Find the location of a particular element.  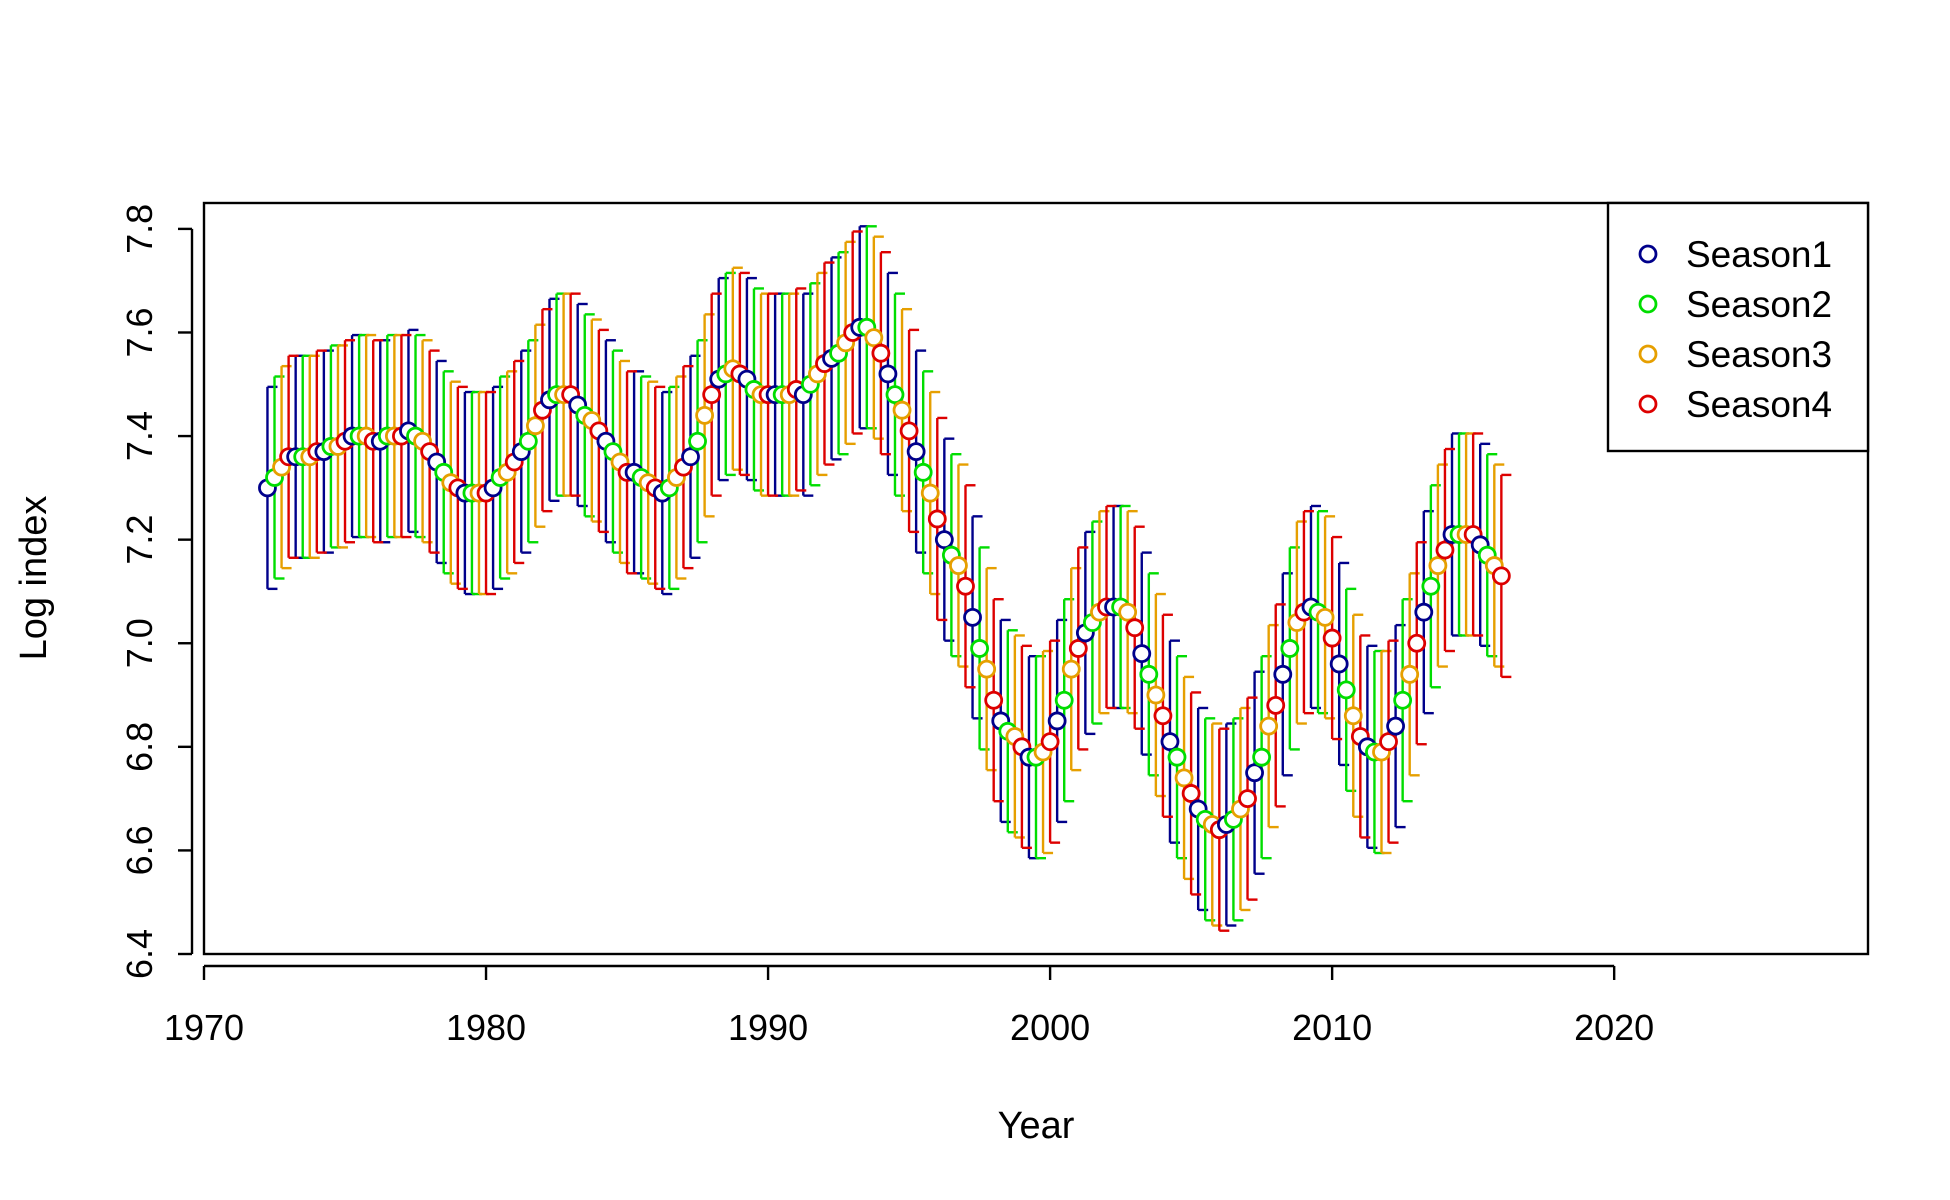

y-tick-label: 6.6 is located at coordinates (139, 850).